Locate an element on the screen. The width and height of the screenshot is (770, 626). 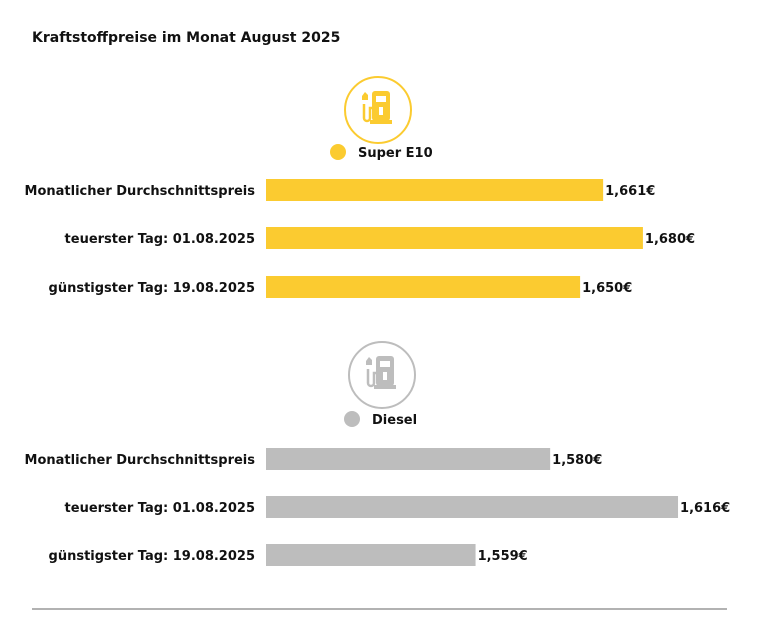
value-label: 1,616€ is located at coordinates (705, 508).